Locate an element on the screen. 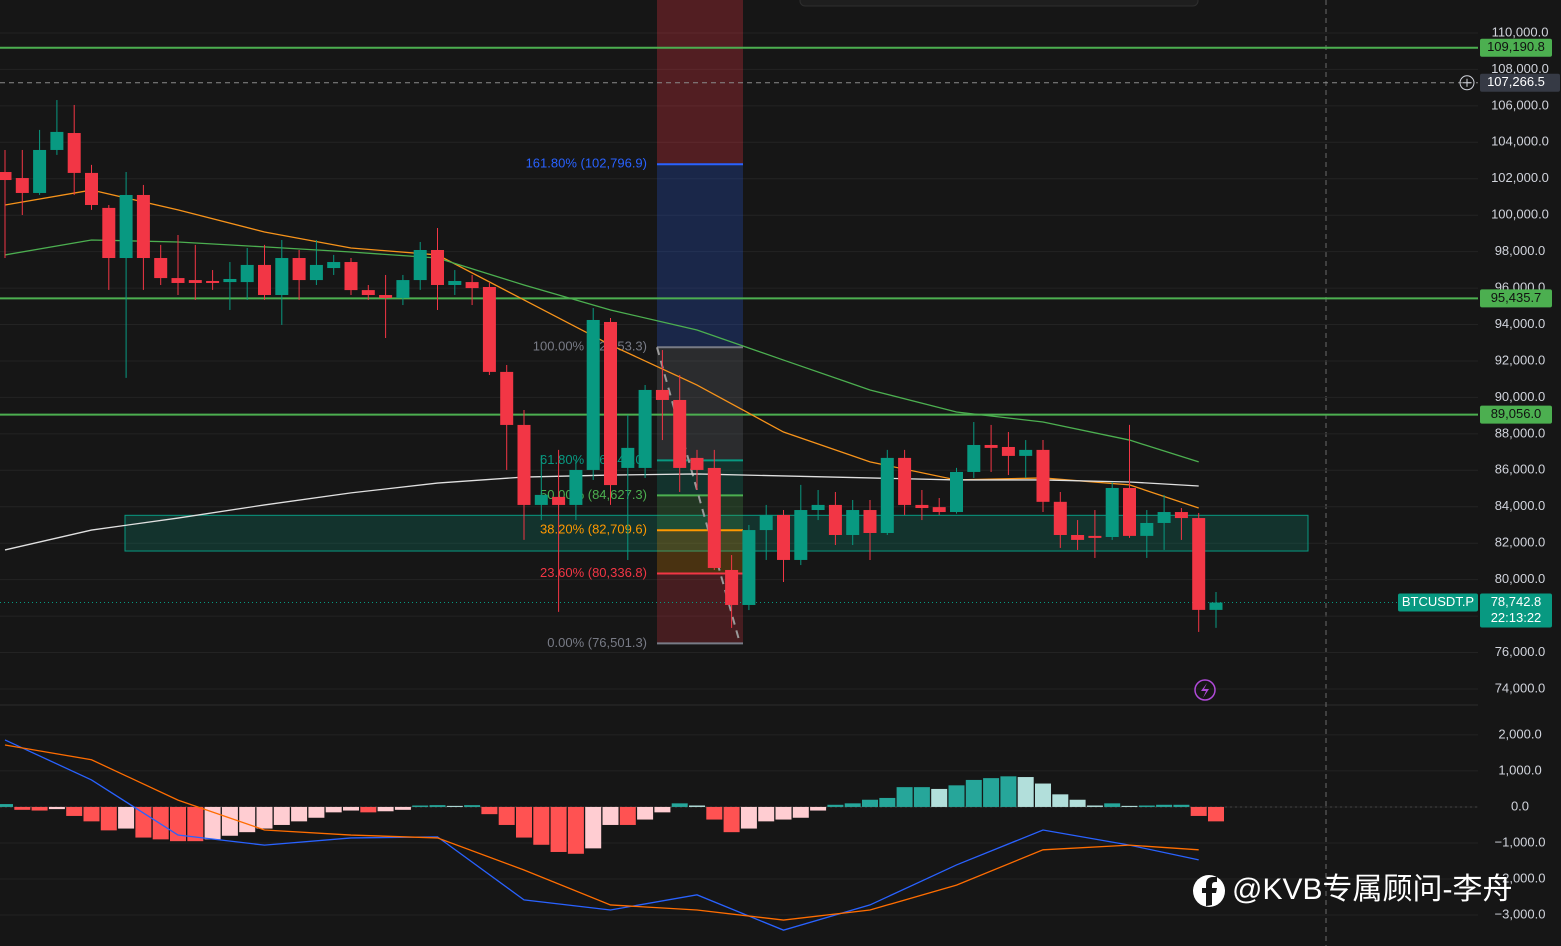 The image size is (1561, 946). y-tick-label: 110,000.0 is located at coordinates (1520, 31).